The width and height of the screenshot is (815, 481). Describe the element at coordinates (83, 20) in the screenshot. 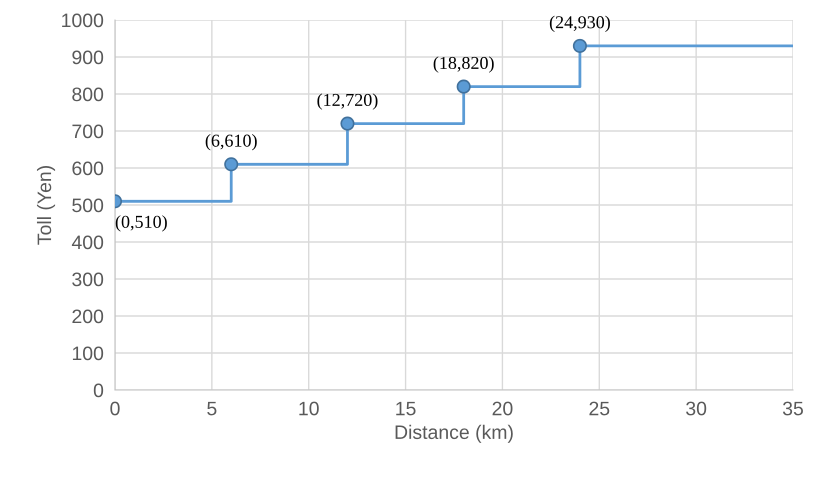

I see `y-tick-label: 1000` at that location.